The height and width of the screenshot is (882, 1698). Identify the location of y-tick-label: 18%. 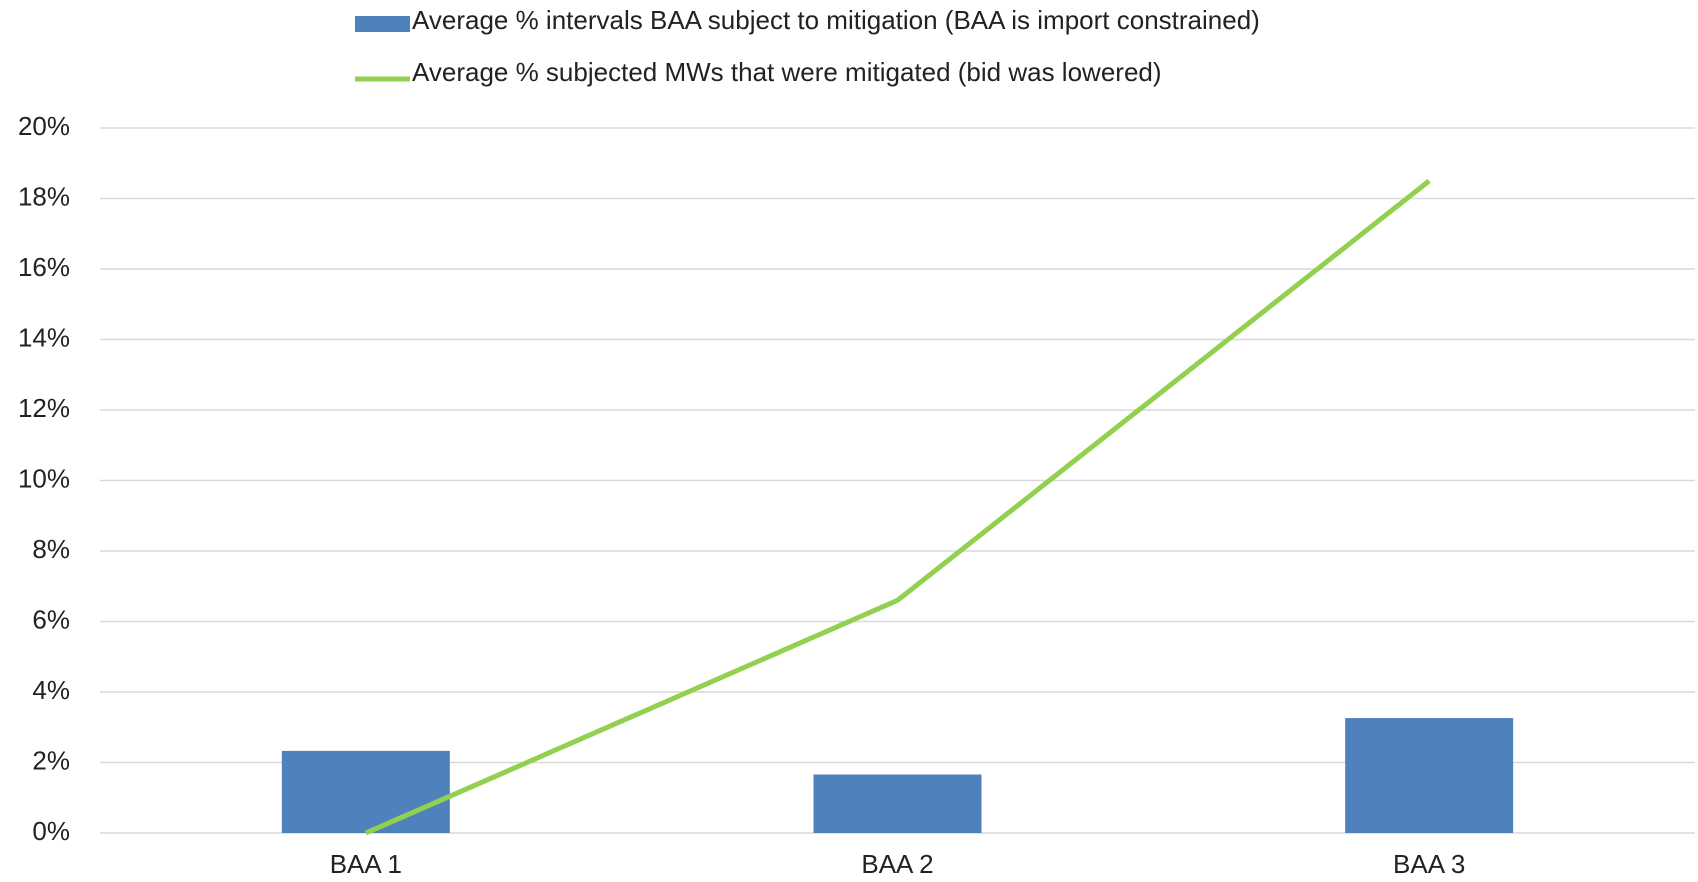
(44, 196).